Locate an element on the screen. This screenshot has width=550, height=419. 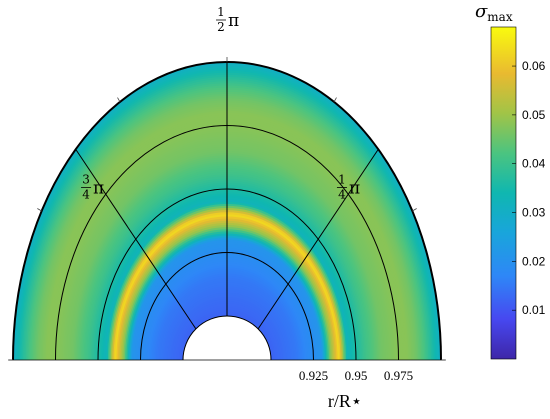
angle-label: 12 π is located at coordinates (227, 19).